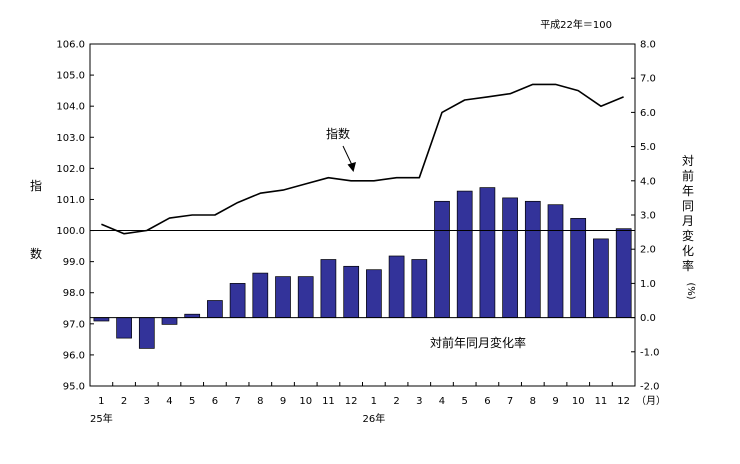 This screenshot has width=740, height=464. What do you see at coordinates (377, 403) in the screenshot?
I see `x-axis-ticks: 1 2 3 4 5 6 7 8 9 10 11 12 1 2 3 4 5 6 7 8 9 10 11 12 （月）25年 26年` at bounding box center [377, 403].